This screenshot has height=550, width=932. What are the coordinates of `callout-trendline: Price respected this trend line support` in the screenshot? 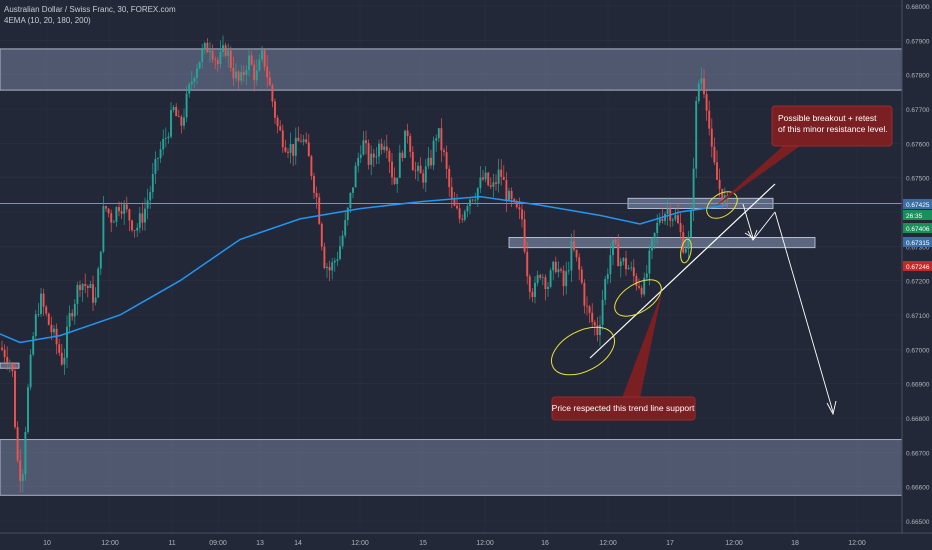 It's located at (623, 356).